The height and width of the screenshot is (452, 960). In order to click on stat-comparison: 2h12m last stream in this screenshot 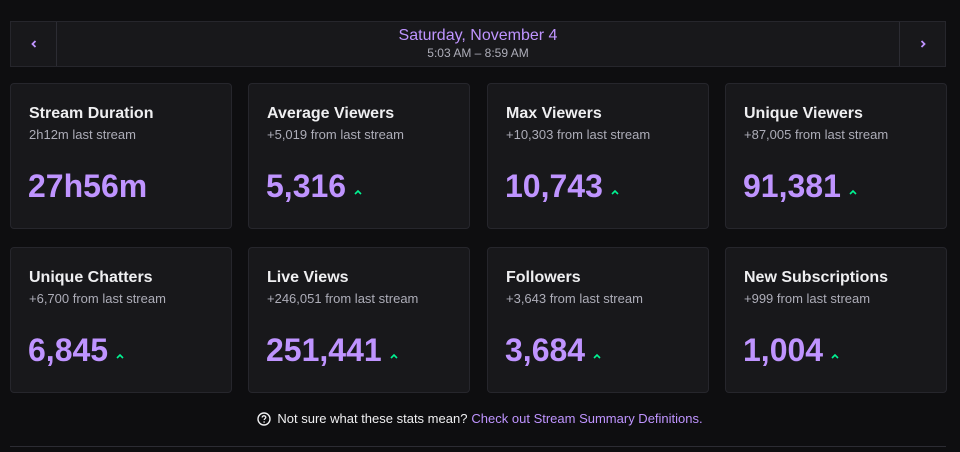, I will do `click(82, 134)`.